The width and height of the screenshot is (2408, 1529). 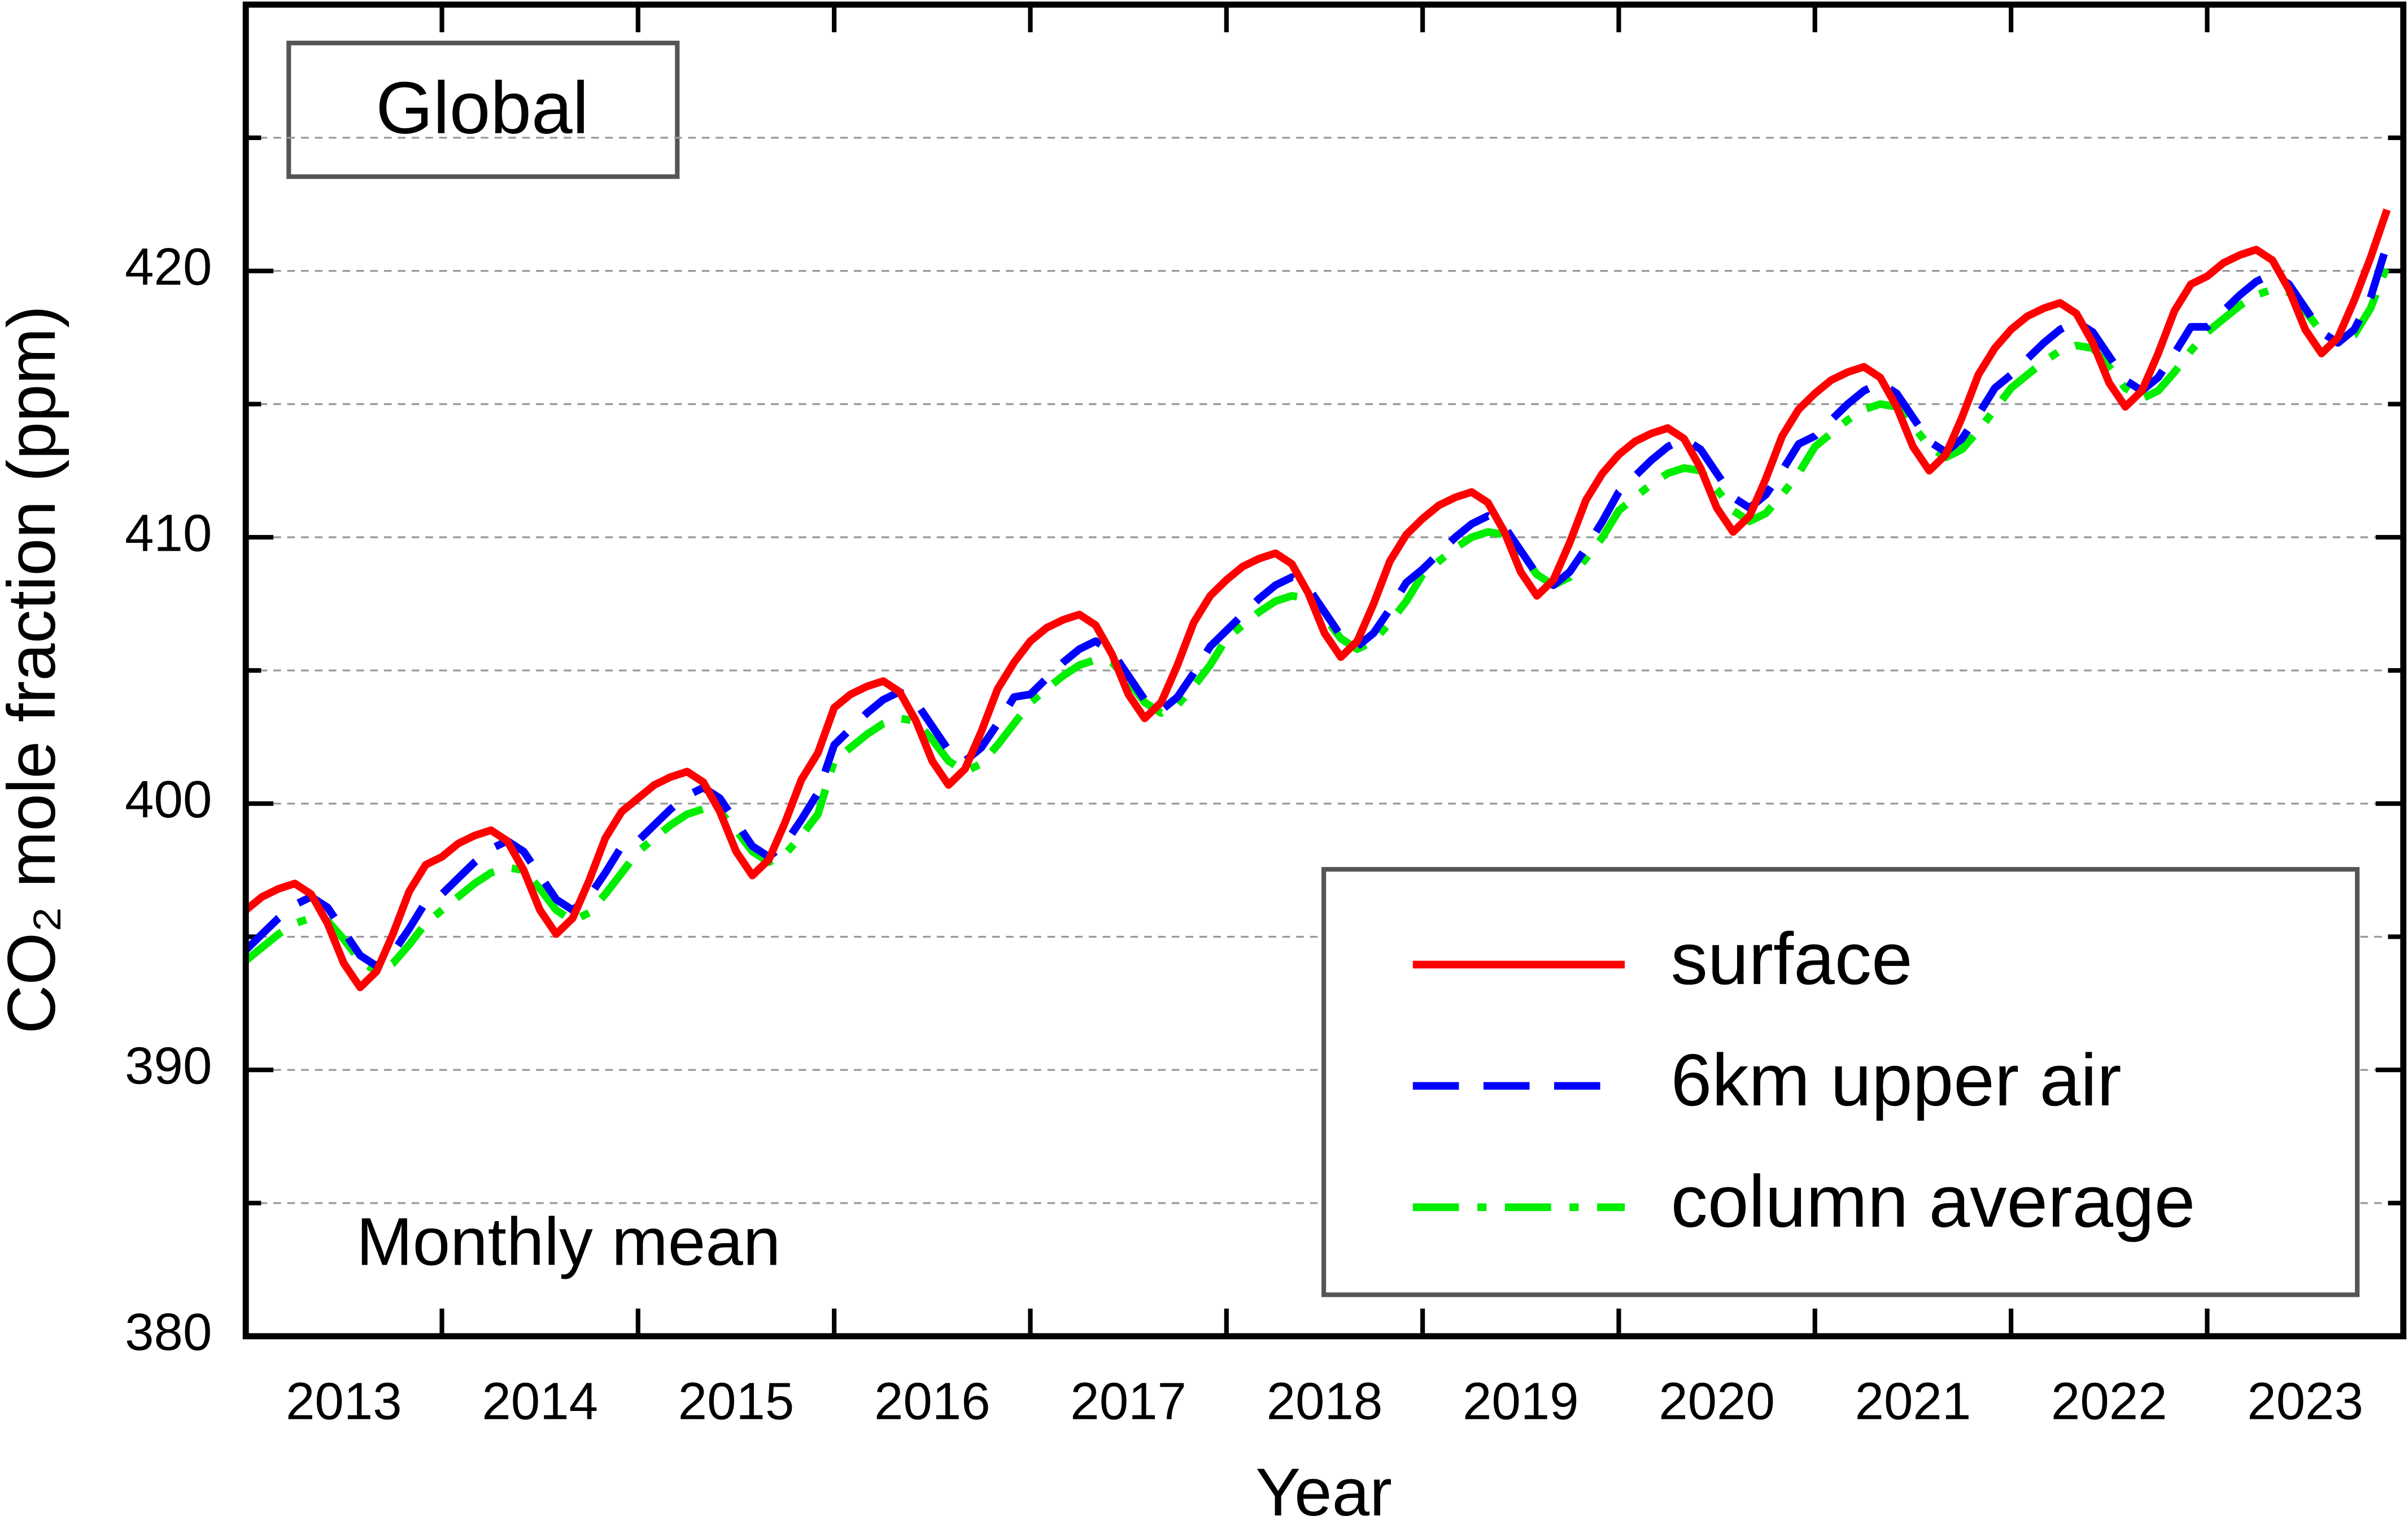 I want to click on x-tick-label: 2016, so click(x=932, y=1401).